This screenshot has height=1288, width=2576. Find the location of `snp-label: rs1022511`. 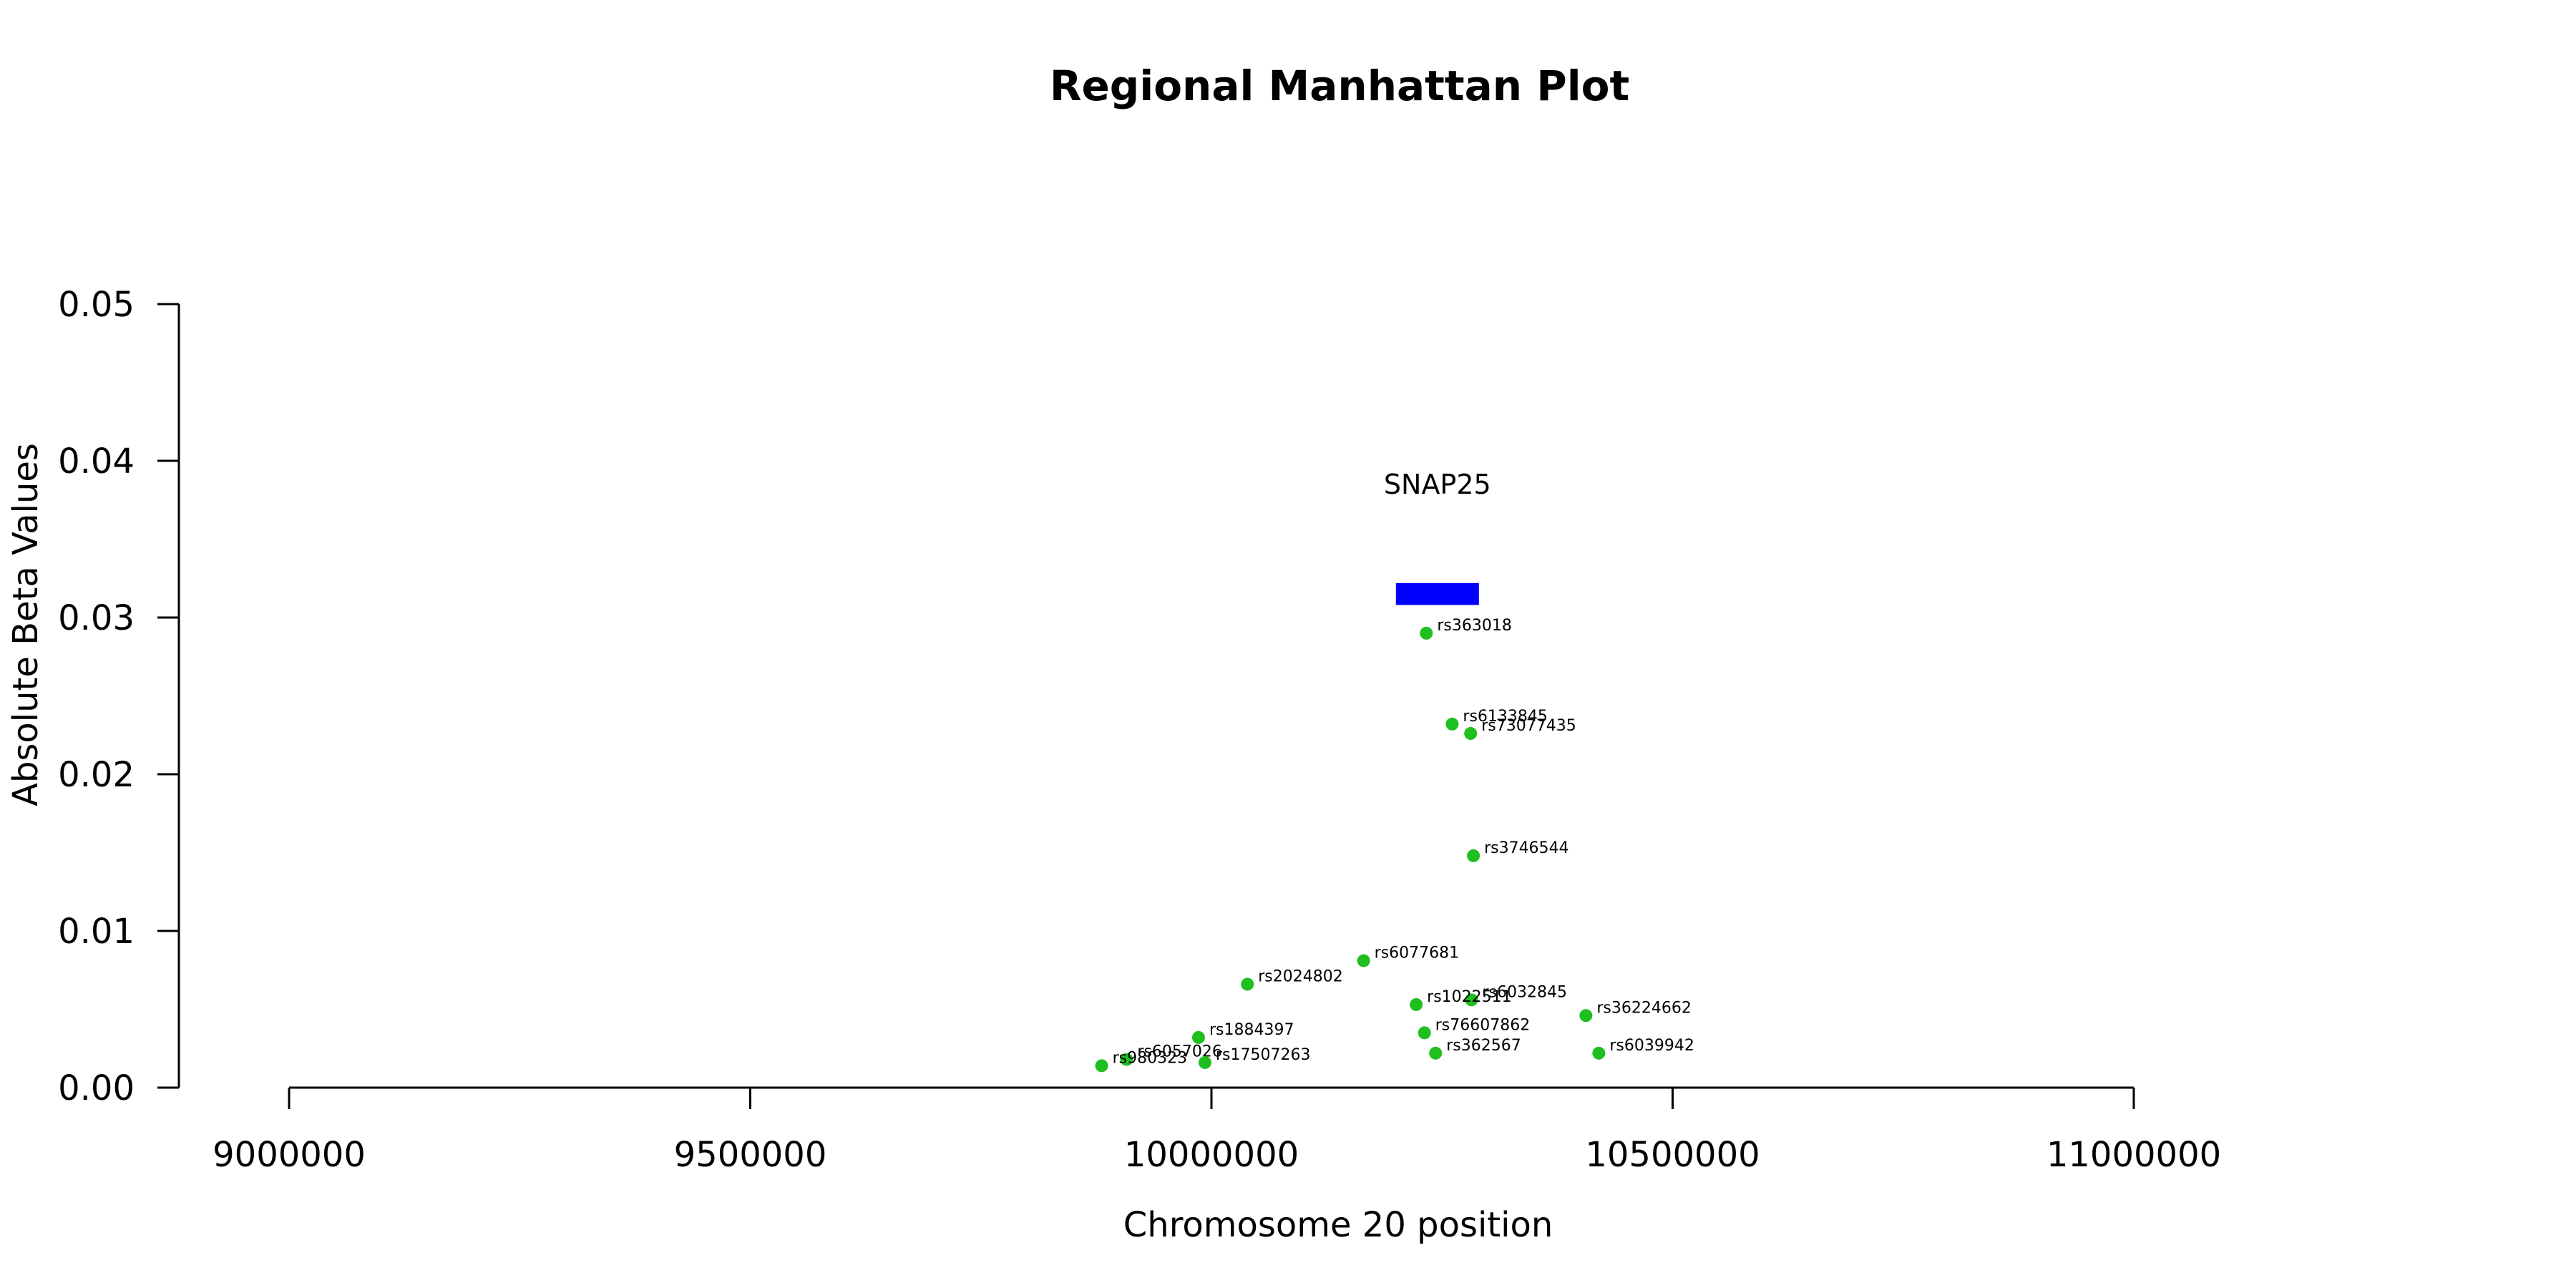

snp-label: rs1022511 is located at coordinates (1469, 997).